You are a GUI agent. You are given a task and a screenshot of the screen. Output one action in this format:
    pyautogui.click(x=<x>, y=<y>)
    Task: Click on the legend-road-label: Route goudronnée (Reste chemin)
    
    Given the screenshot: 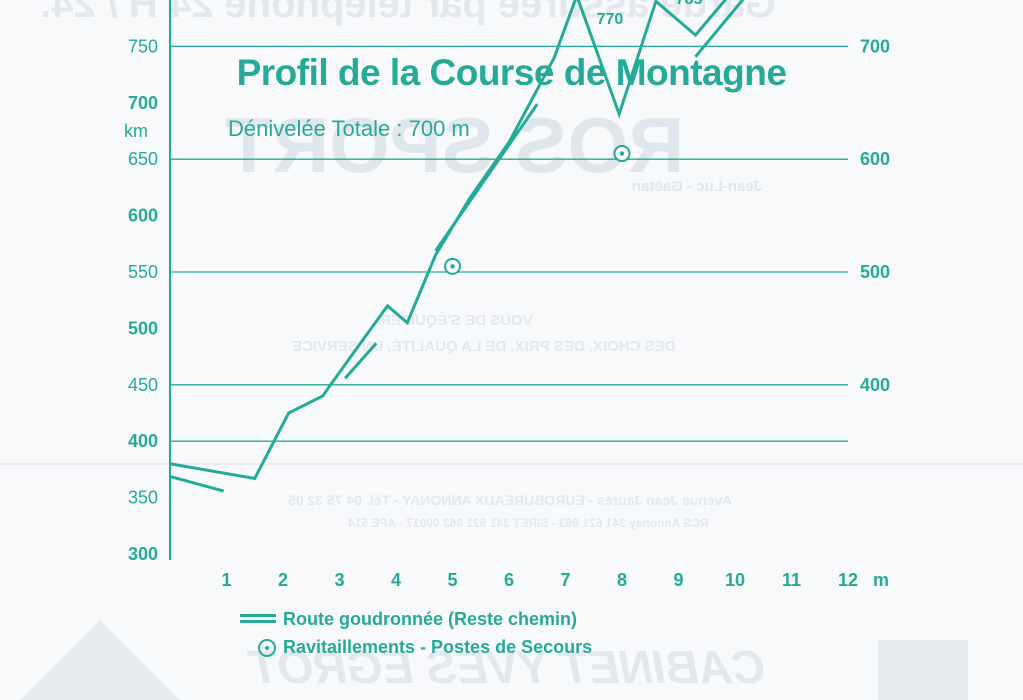 What is the action you would take?
    pyautogui.click(x=430, y=619)
    